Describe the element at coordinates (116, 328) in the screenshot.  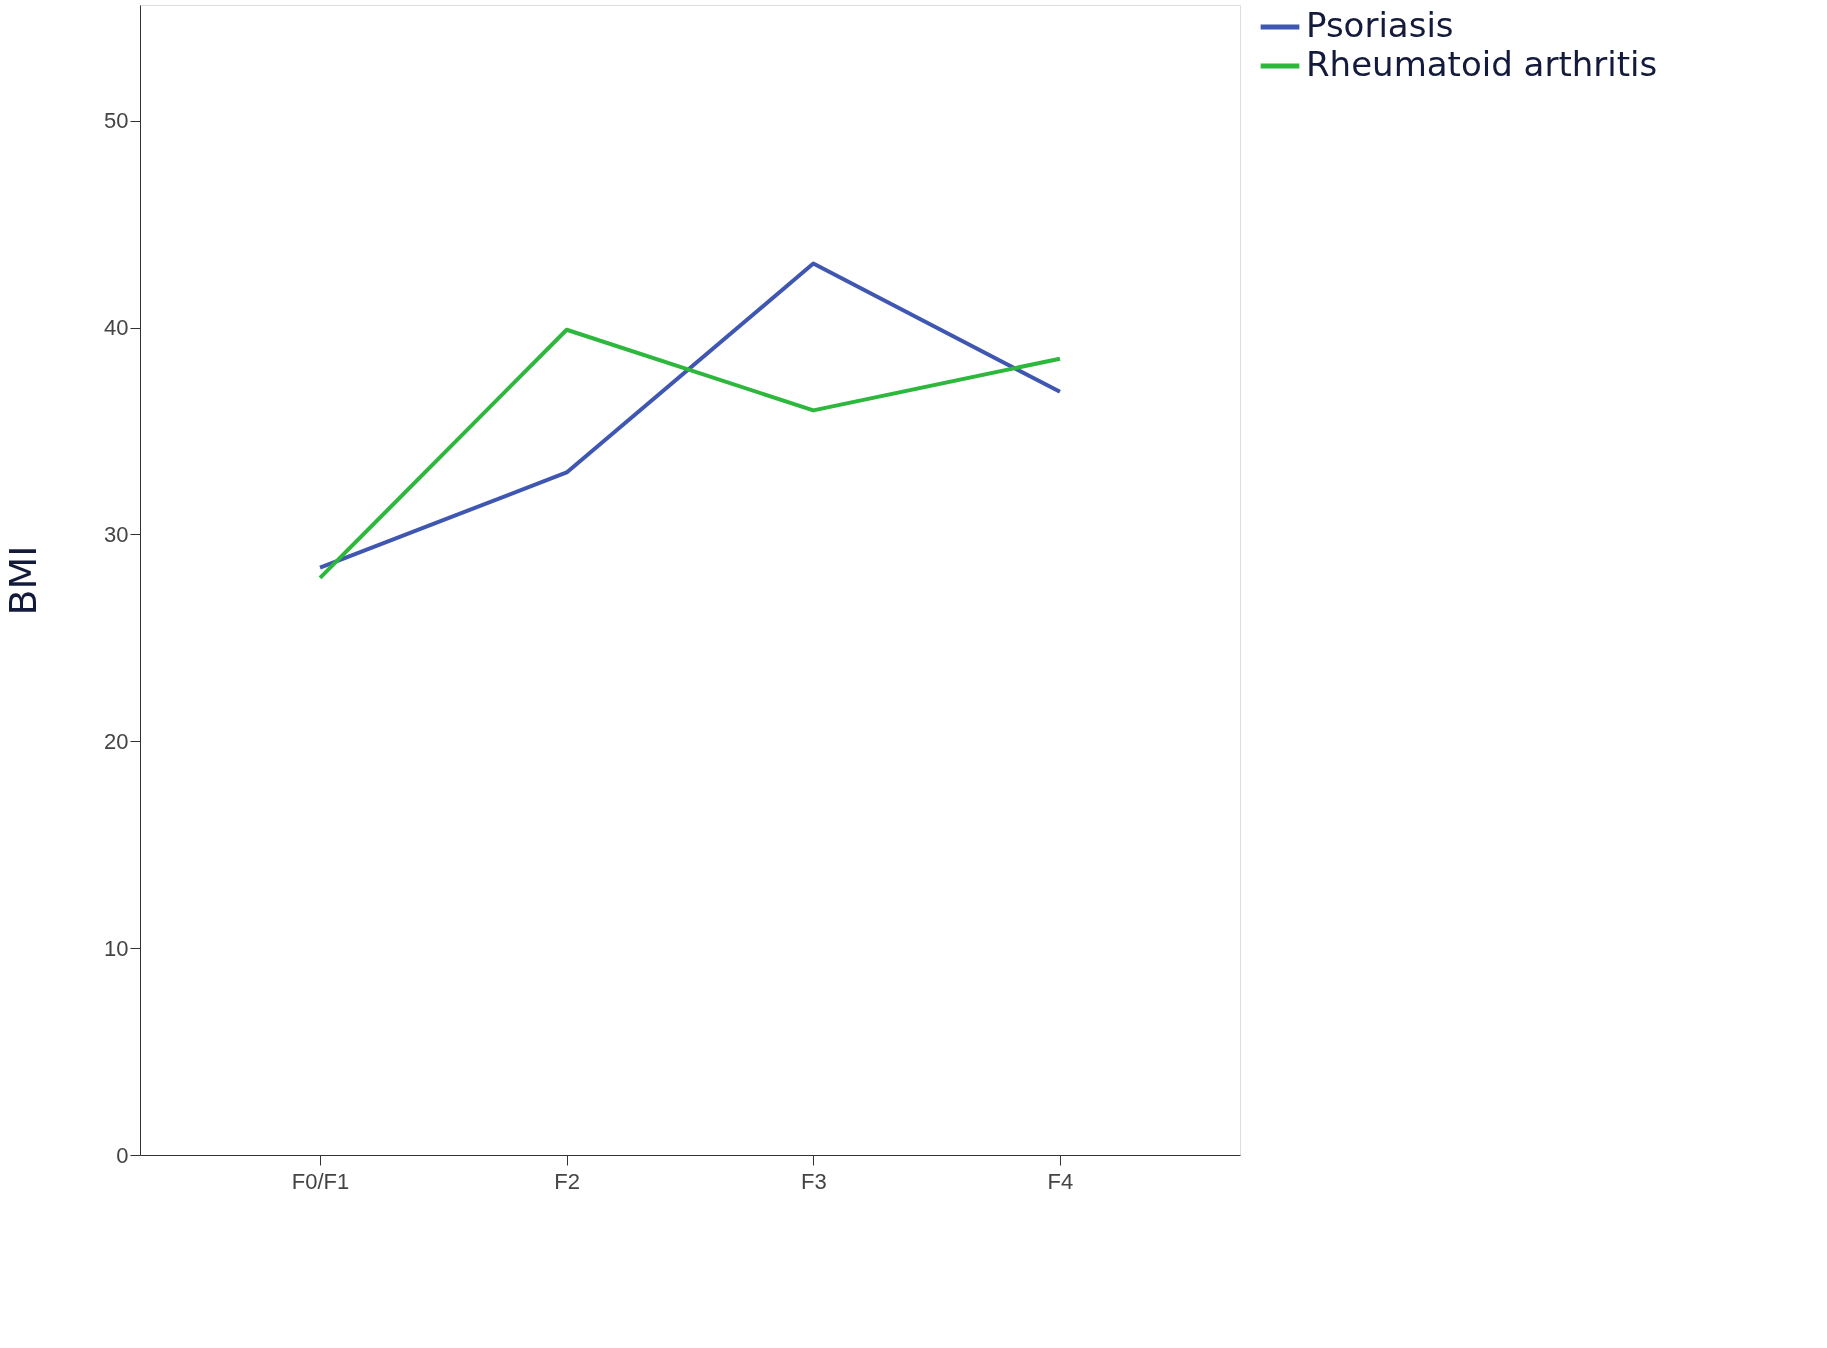
I see `y-tick-label: 40` at that location.